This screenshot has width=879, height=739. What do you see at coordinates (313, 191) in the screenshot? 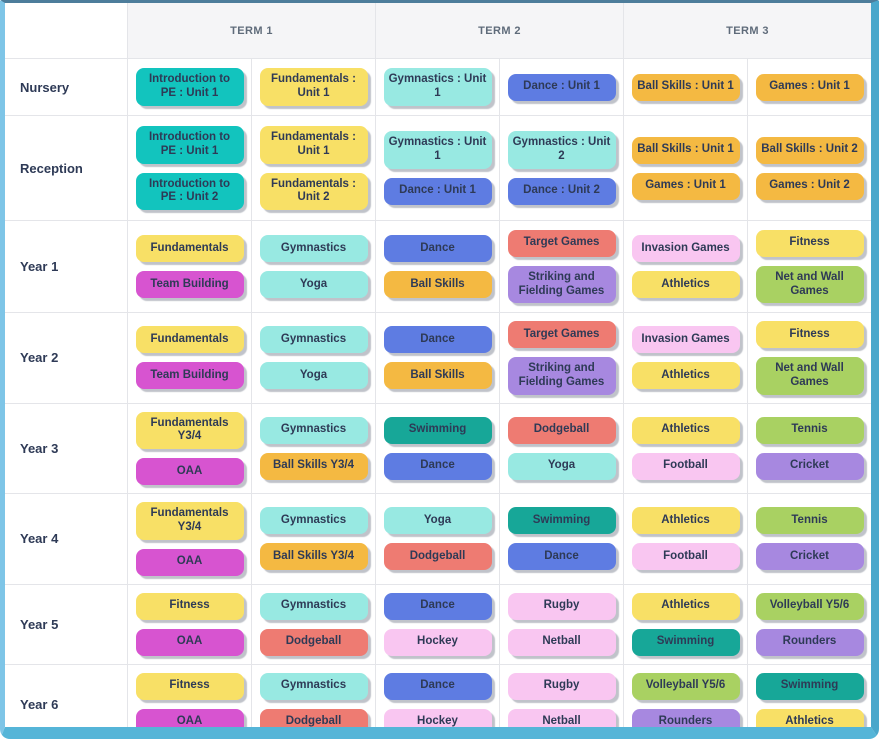
I see `unit-pill: Fundamentals : Unit 2` at bounding box center [313, 191].